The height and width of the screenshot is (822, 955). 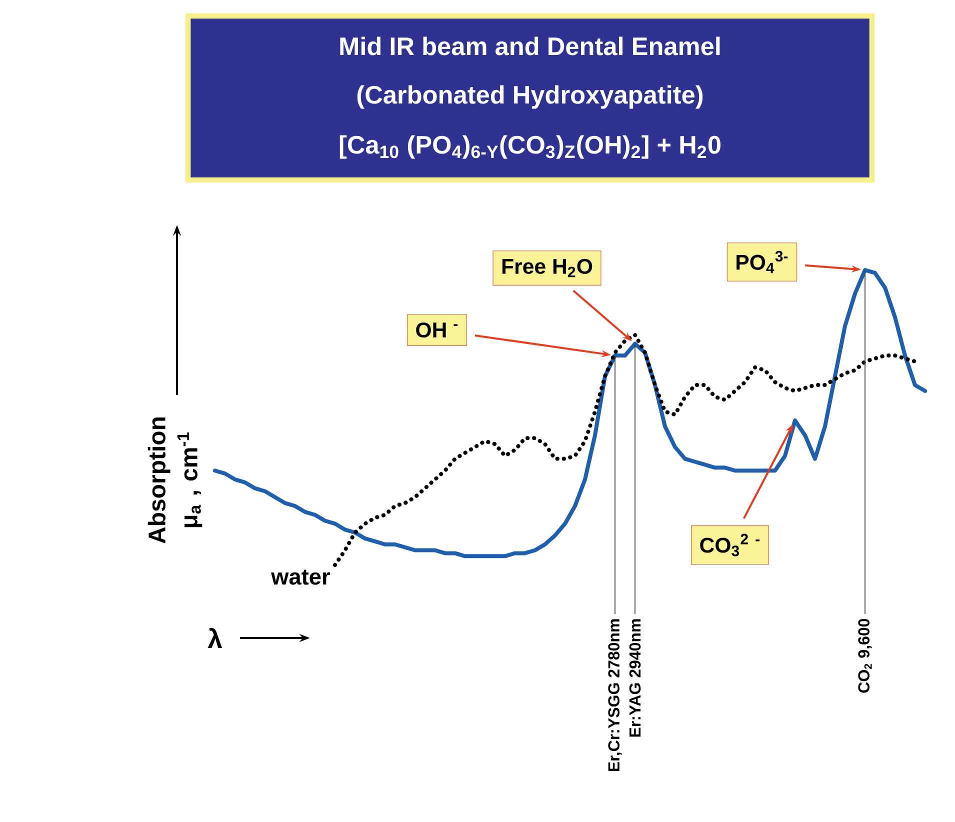 What do you see at coordinates (615, 695) in the screenshot?
I see `x-tick-label: Er,Cr:YSGG 2780nm` at bounding box center [615, 695].